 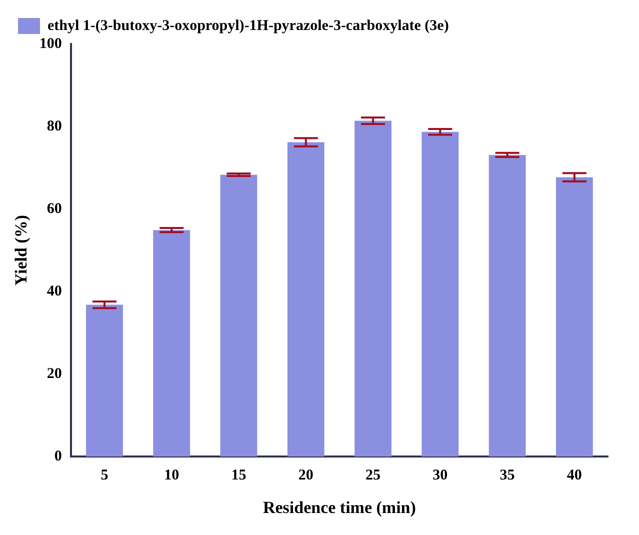 What do you see at coordinates (440, 475) in the screenshot?
I see `x-tick-label: 30` at bounding box center [440, 475].